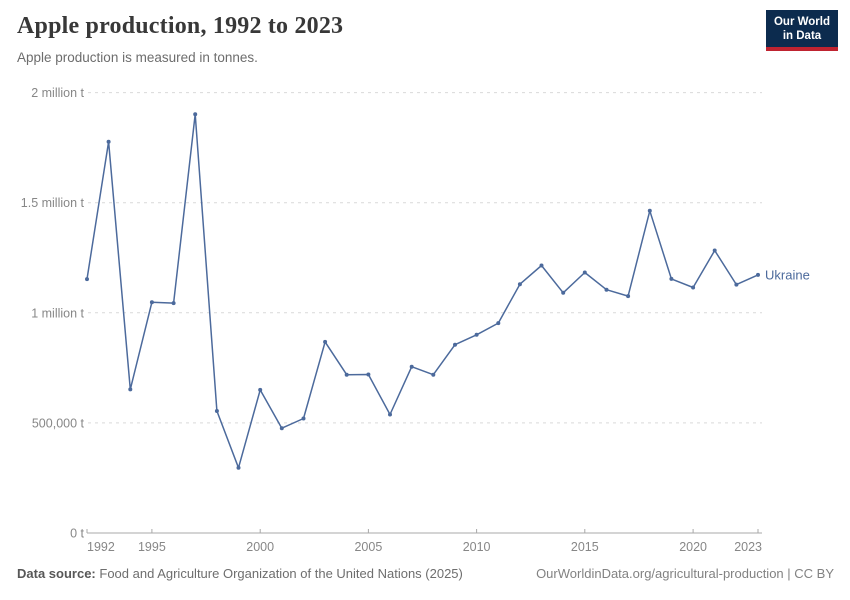 The width and height of the screenshot is (850, 600). I want to click on owid-logo-line2: in Data, so click(802, 36).